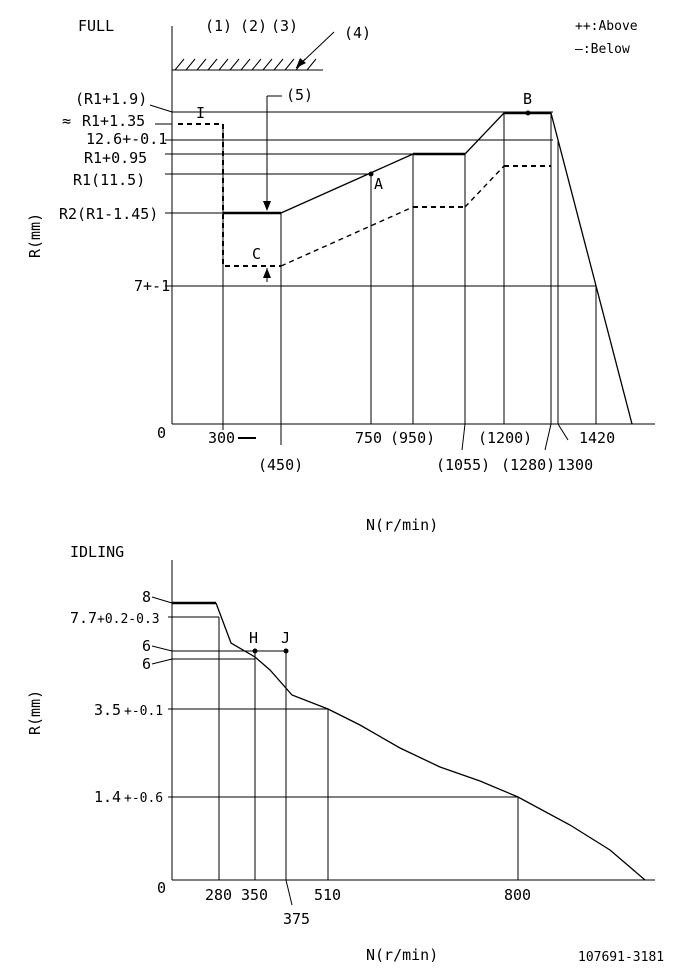 Image resolution: width=681 pixels, height=979 pixels. I want to click on point-c-label: C, so click(256, 254).